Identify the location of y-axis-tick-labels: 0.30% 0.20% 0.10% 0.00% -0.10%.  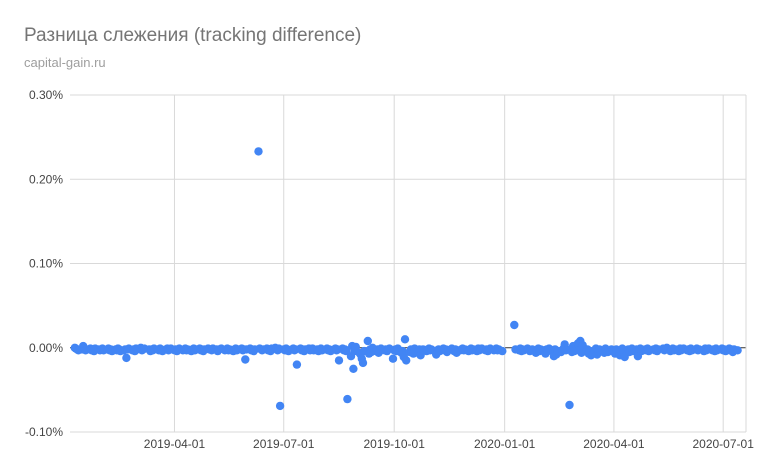
(44, 263).